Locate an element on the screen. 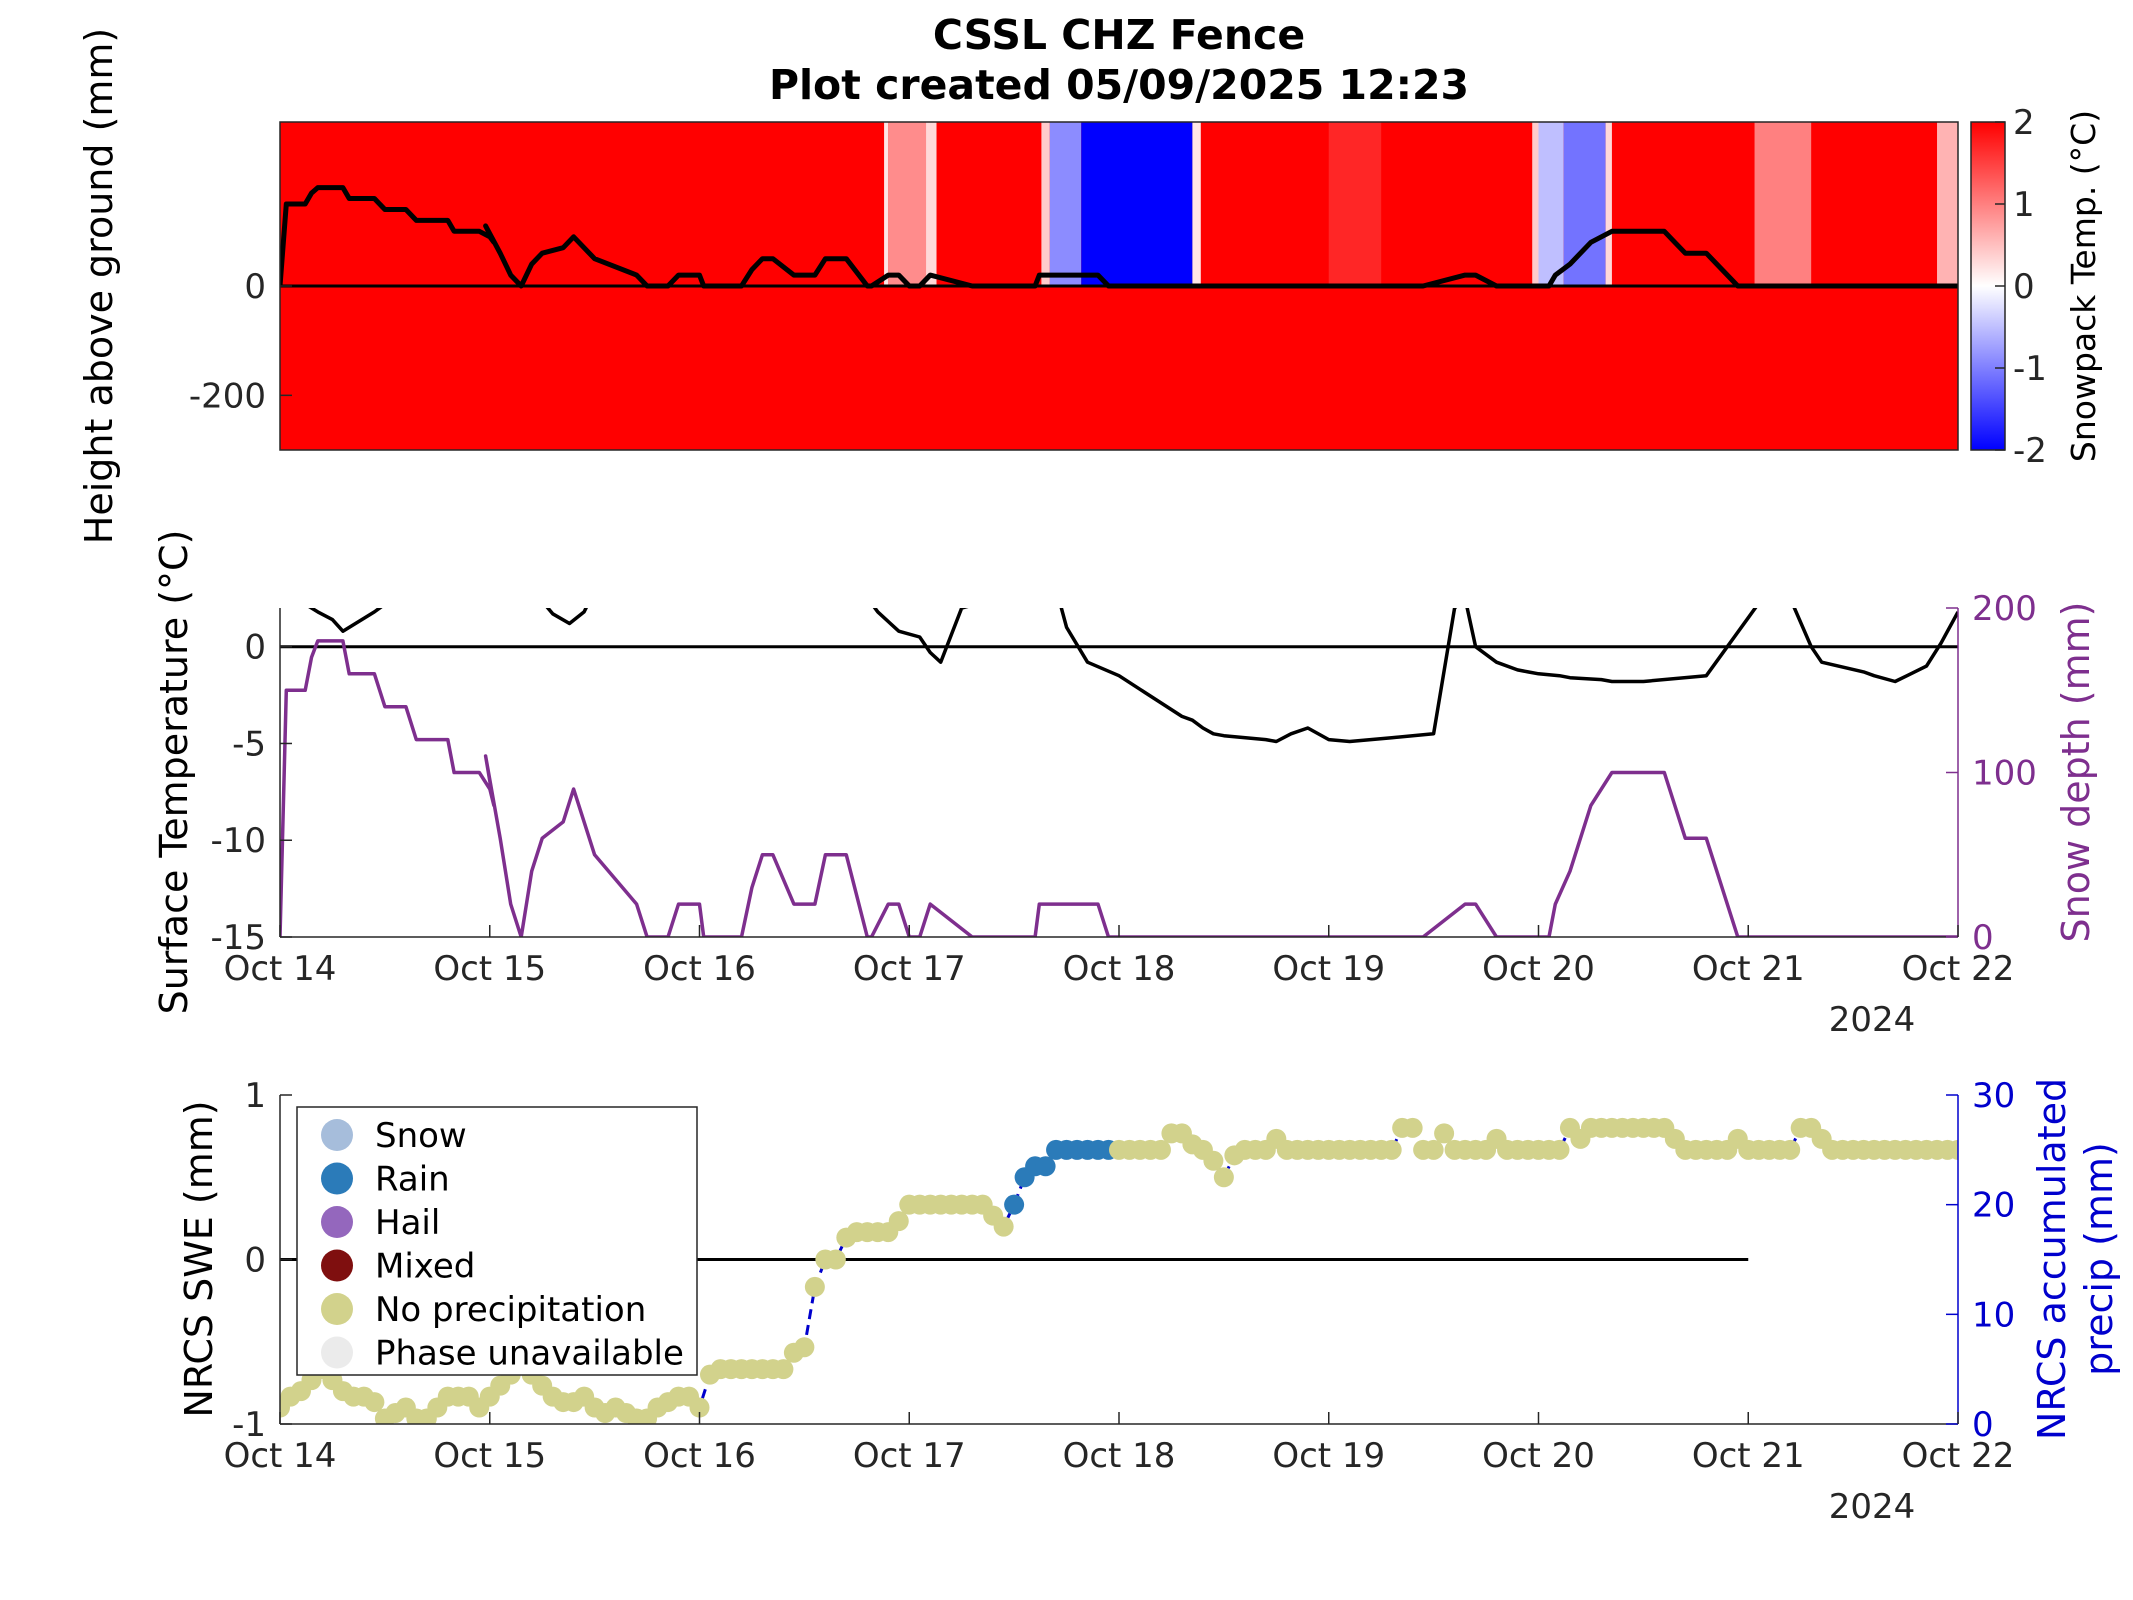 The height and width of the screenshot is (1600, 2133). swe-ytick-label: 0 is located at coordinates (255, 1261).